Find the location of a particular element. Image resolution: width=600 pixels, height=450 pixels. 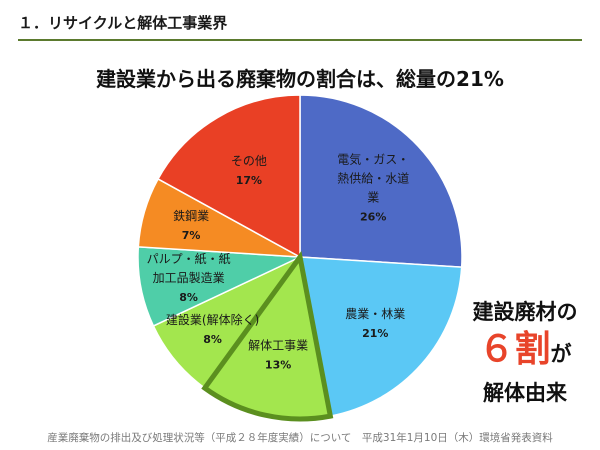

chart-title: 建設業から出る廃棄物の割合は、総量の21% is located at coordinates (300, 79).